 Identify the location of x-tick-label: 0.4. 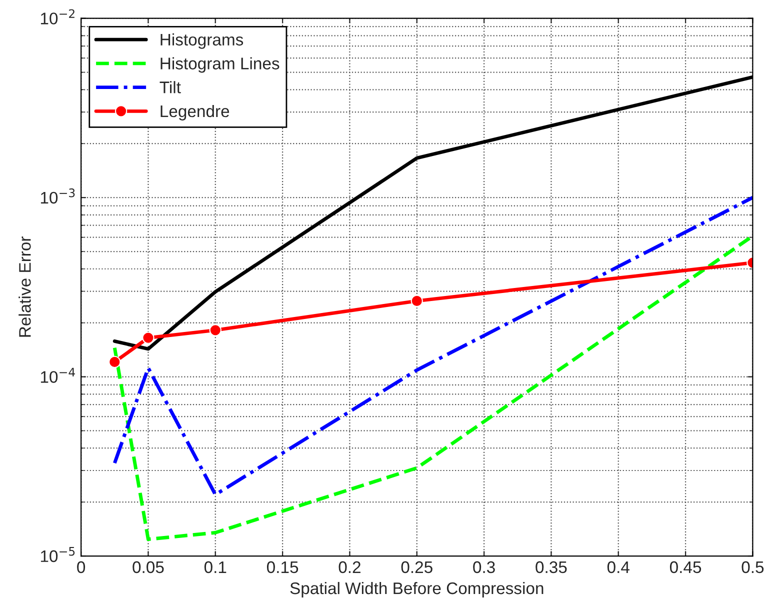
(618, 567).